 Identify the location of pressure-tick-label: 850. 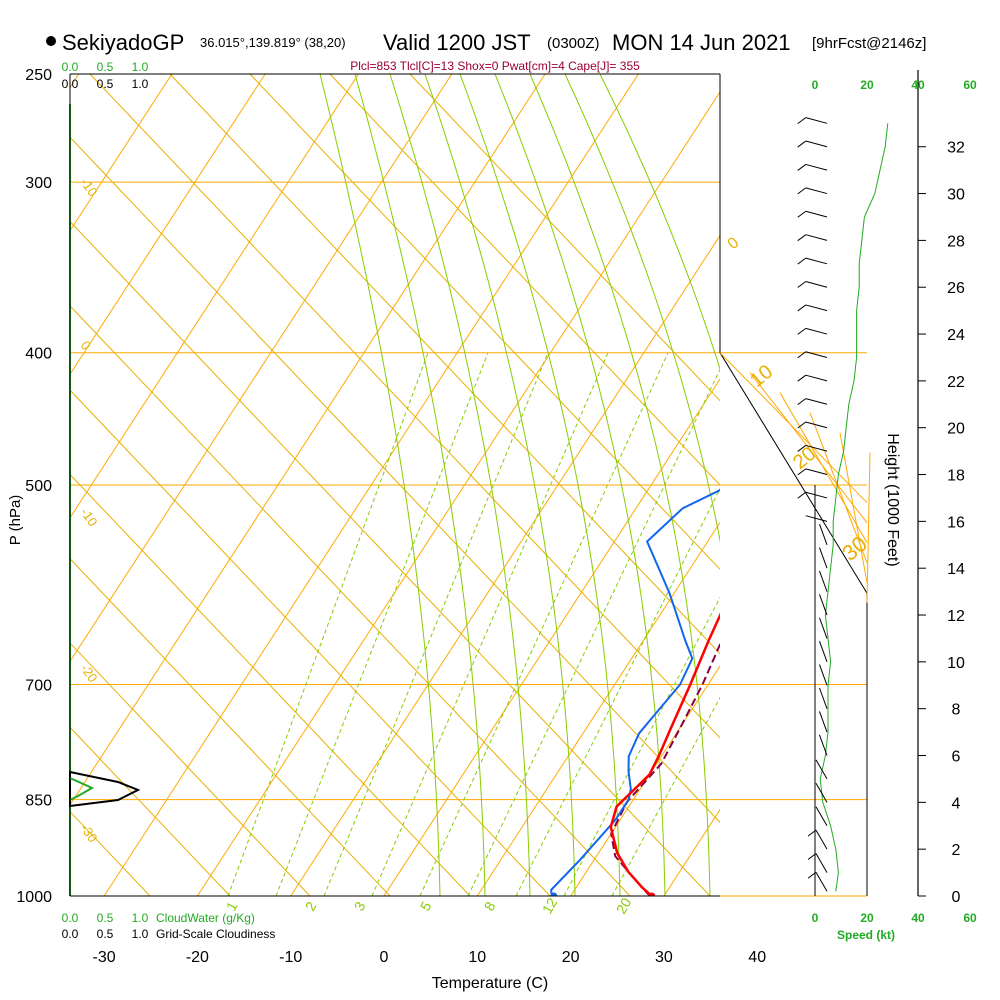
(38, 801).